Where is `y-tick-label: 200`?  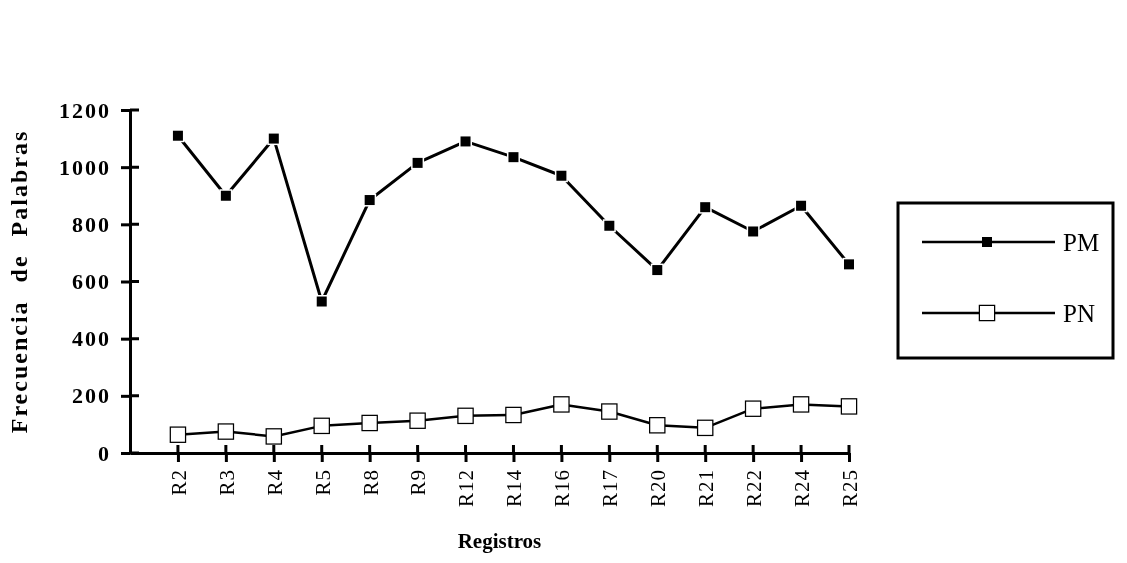
y-tick-label: 200 is located at coordinates (91, 396).